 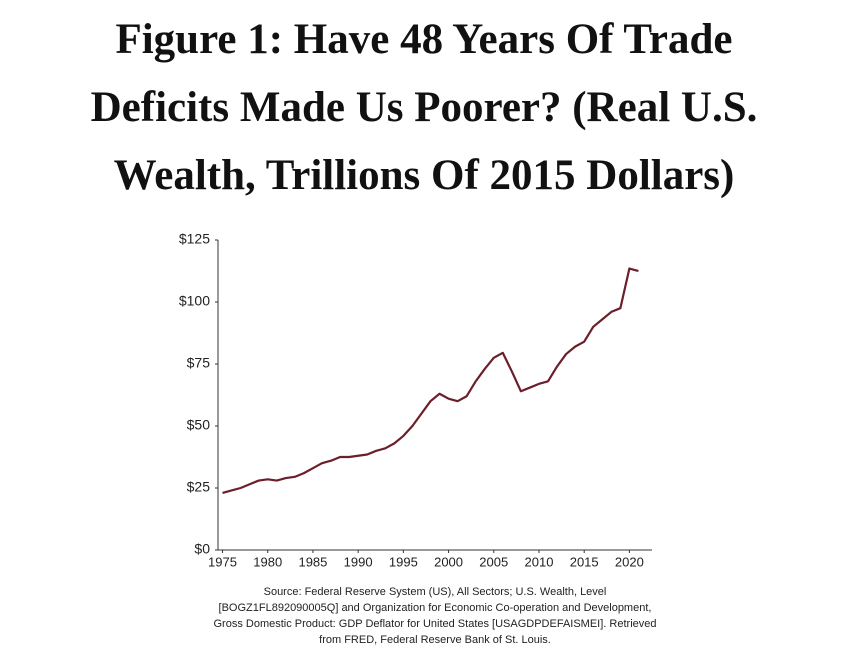 I want to click on y-tick-label: $25, so click(x=199, y=487).